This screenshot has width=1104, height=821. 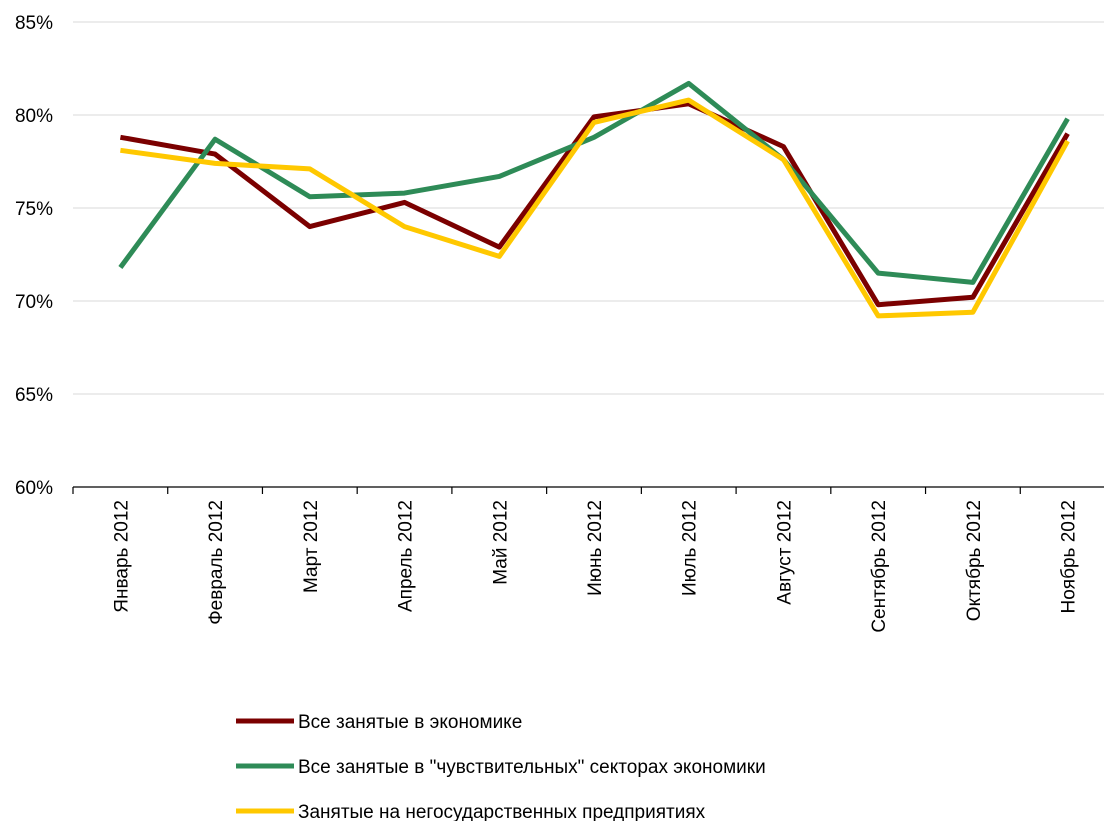 What do you see at coordinates (34, 23) in the screenshot?
I see `y-tick-label: 85%` at bounding box center [34, 23].